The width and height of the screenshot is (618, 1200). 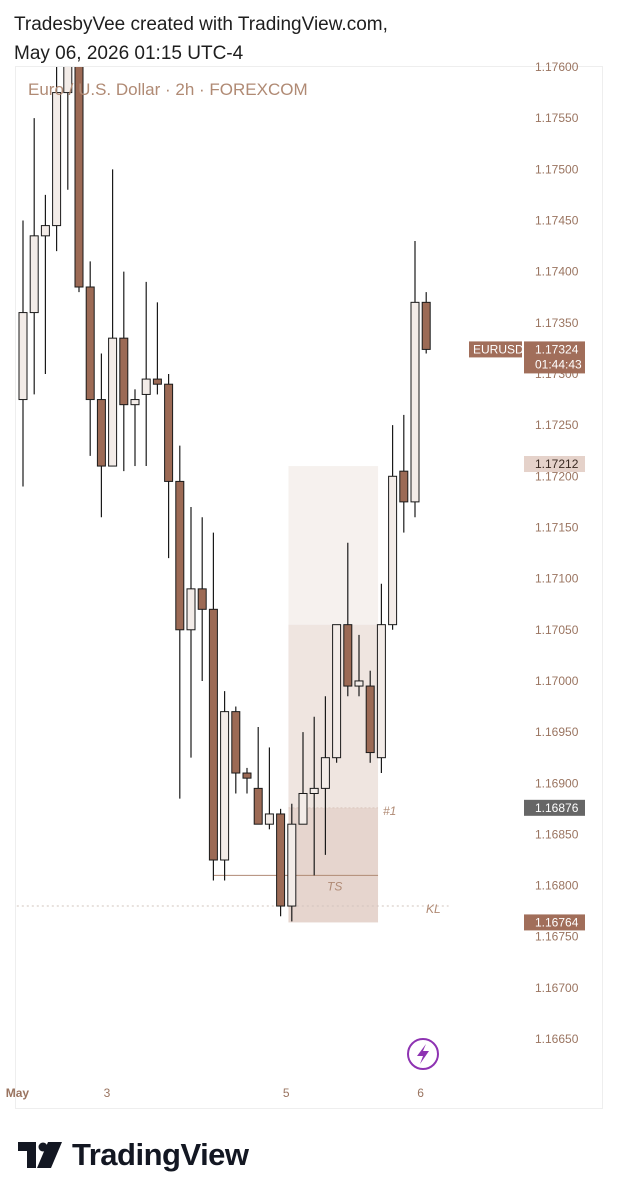 I want to click on y-tick-label: 1.17100, so click(x=557, y=579).